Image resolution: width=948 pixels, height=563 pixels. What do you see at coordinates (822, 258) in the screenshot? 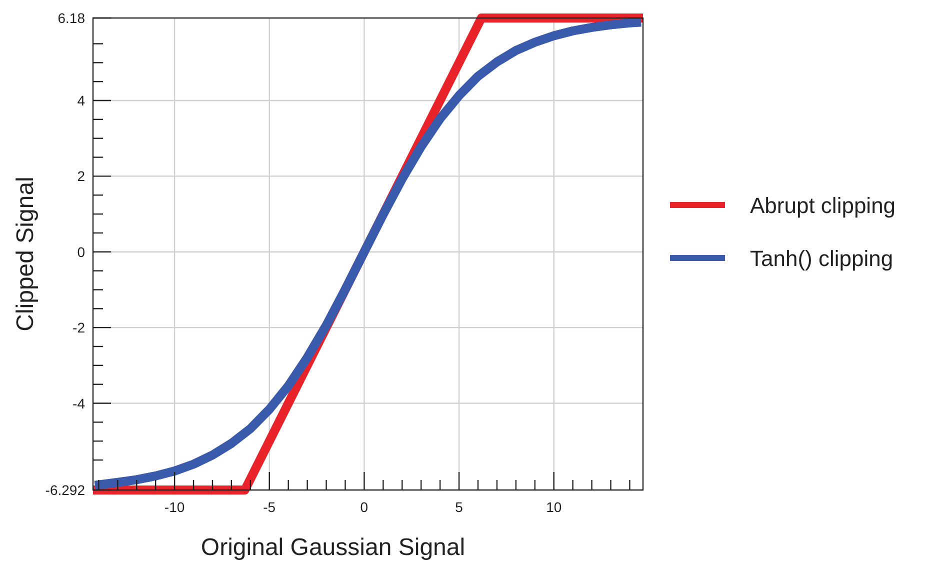
I see `legend-label: Tanh() clipping` at bounding box center [822, 258].